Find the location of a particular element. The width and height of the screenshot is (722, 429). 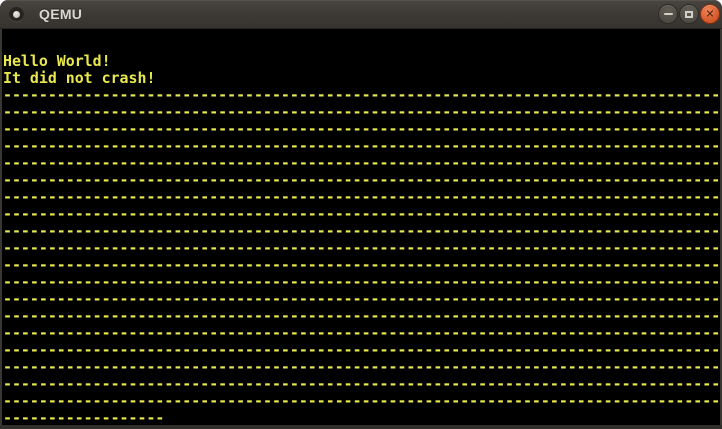

minimize-icon is located at coordinates (668, 14).